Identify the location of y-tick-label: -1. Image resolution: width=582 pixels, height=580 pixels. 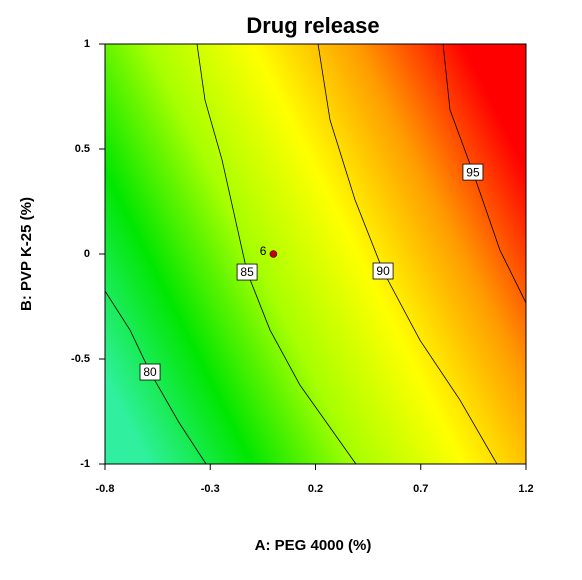
(85, 464).